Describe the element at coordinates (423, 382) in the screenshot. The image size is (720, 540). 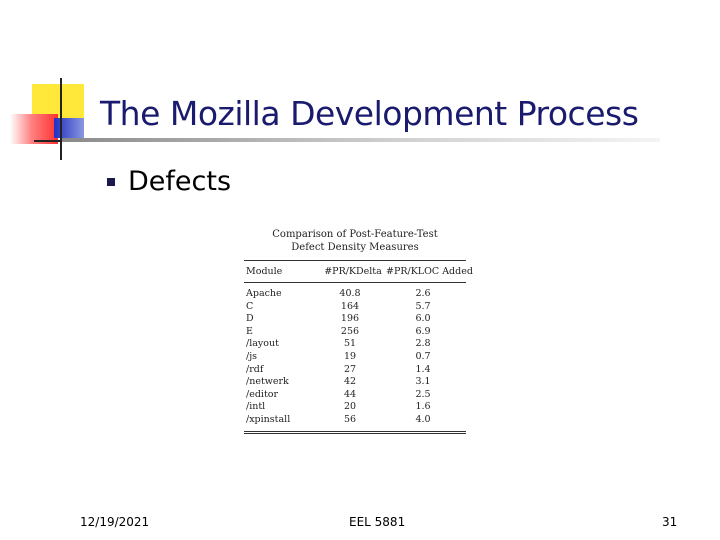
I see `table-cell-pr-kloc-added: 3.1` at that location.